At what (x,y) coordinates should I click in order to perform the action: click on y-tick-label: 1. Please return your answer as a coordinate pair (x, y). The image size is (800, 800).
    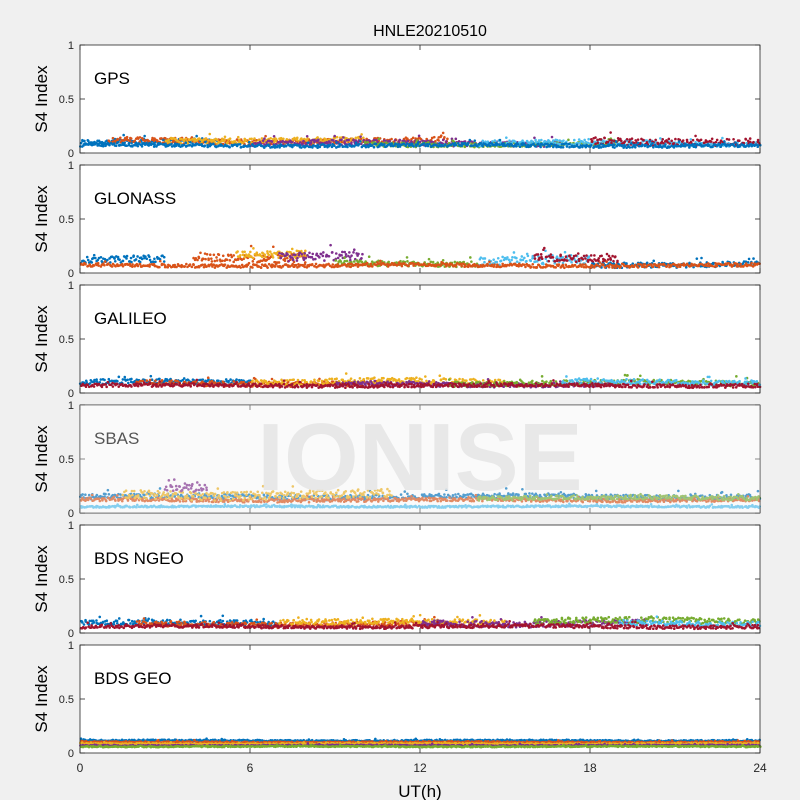
    Looking at the image, I should click on (71, 166).